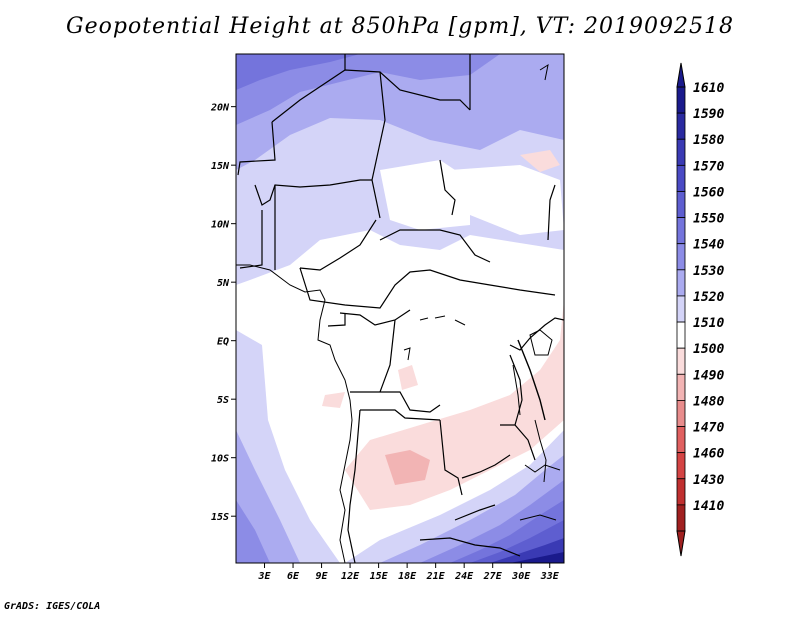  What do you see at coordinates (350, 576) in the screenshot?
I see `x-tick-label: 12E` at bounding box center [350, 576].